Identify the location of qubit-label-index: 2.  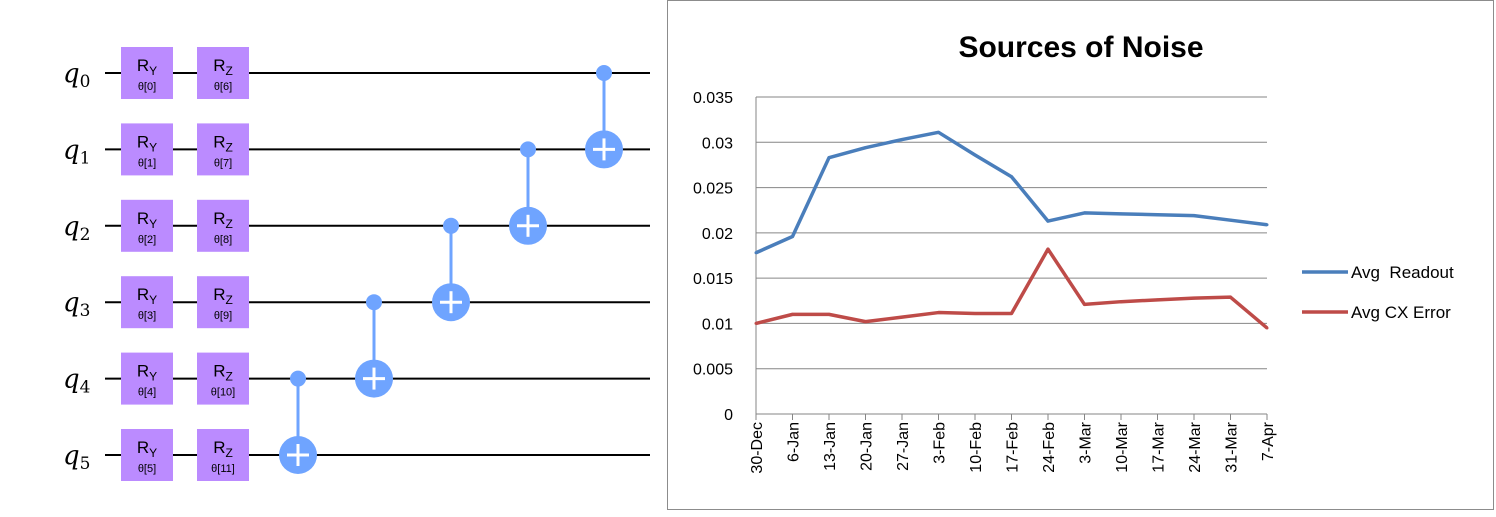
(85, 235).